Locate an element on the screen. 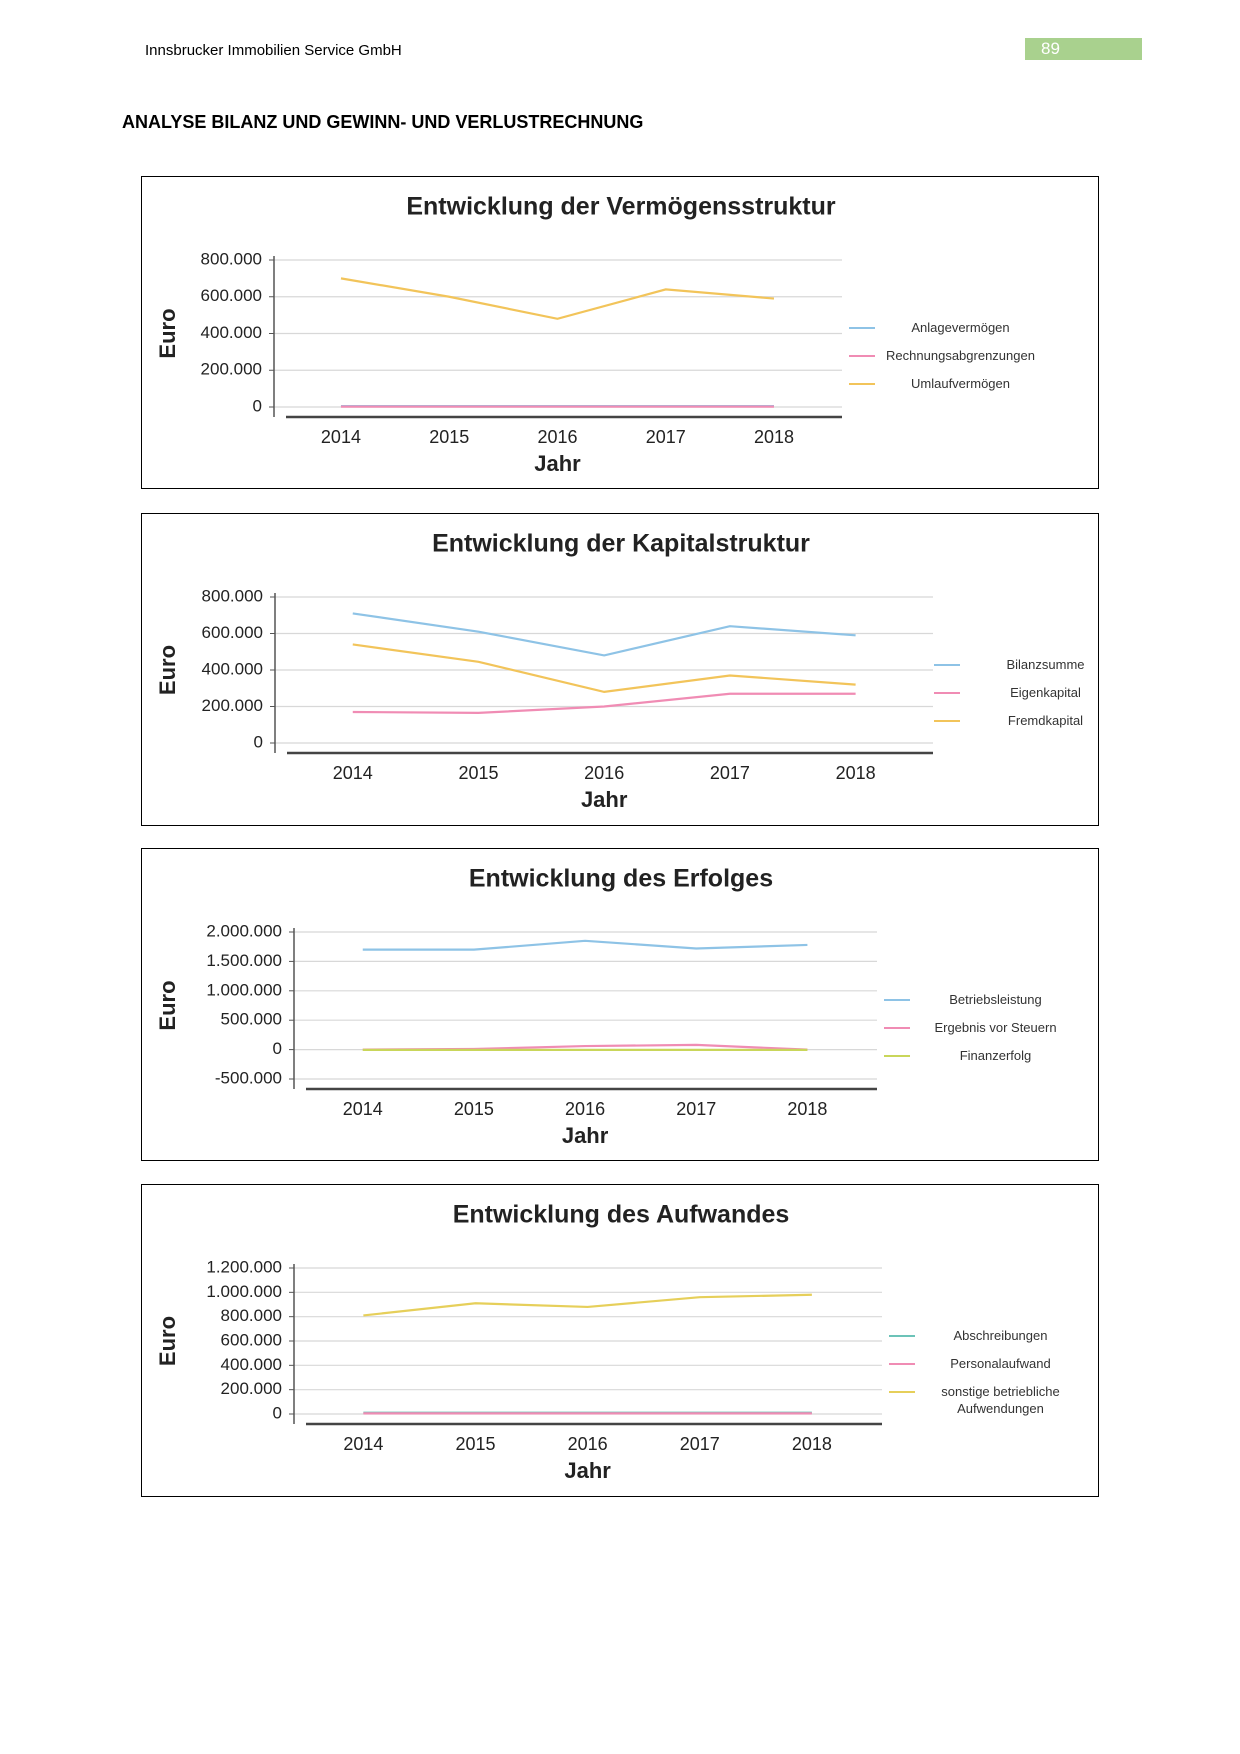 This screenshot has width=1240, height=1754. legend-item: sonstige betriebliche Aufwendungen is located at coordinates (983, 1400).